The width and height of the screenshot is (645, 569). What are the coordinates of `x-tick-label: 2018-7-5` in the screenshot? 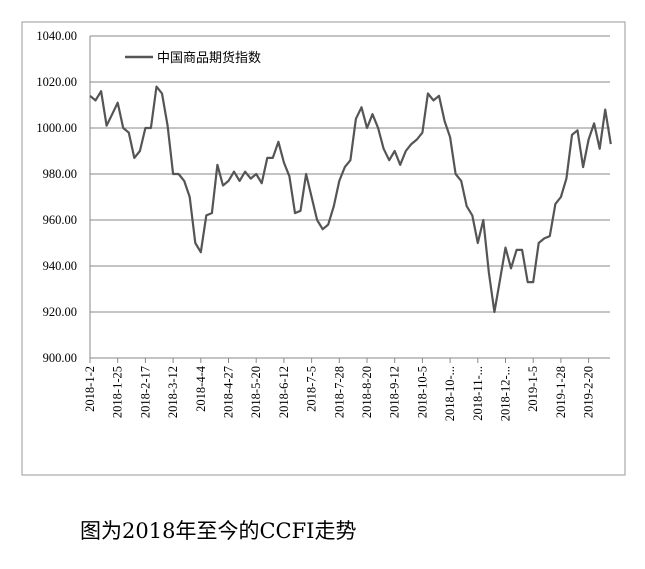 It's located at (312, 389).